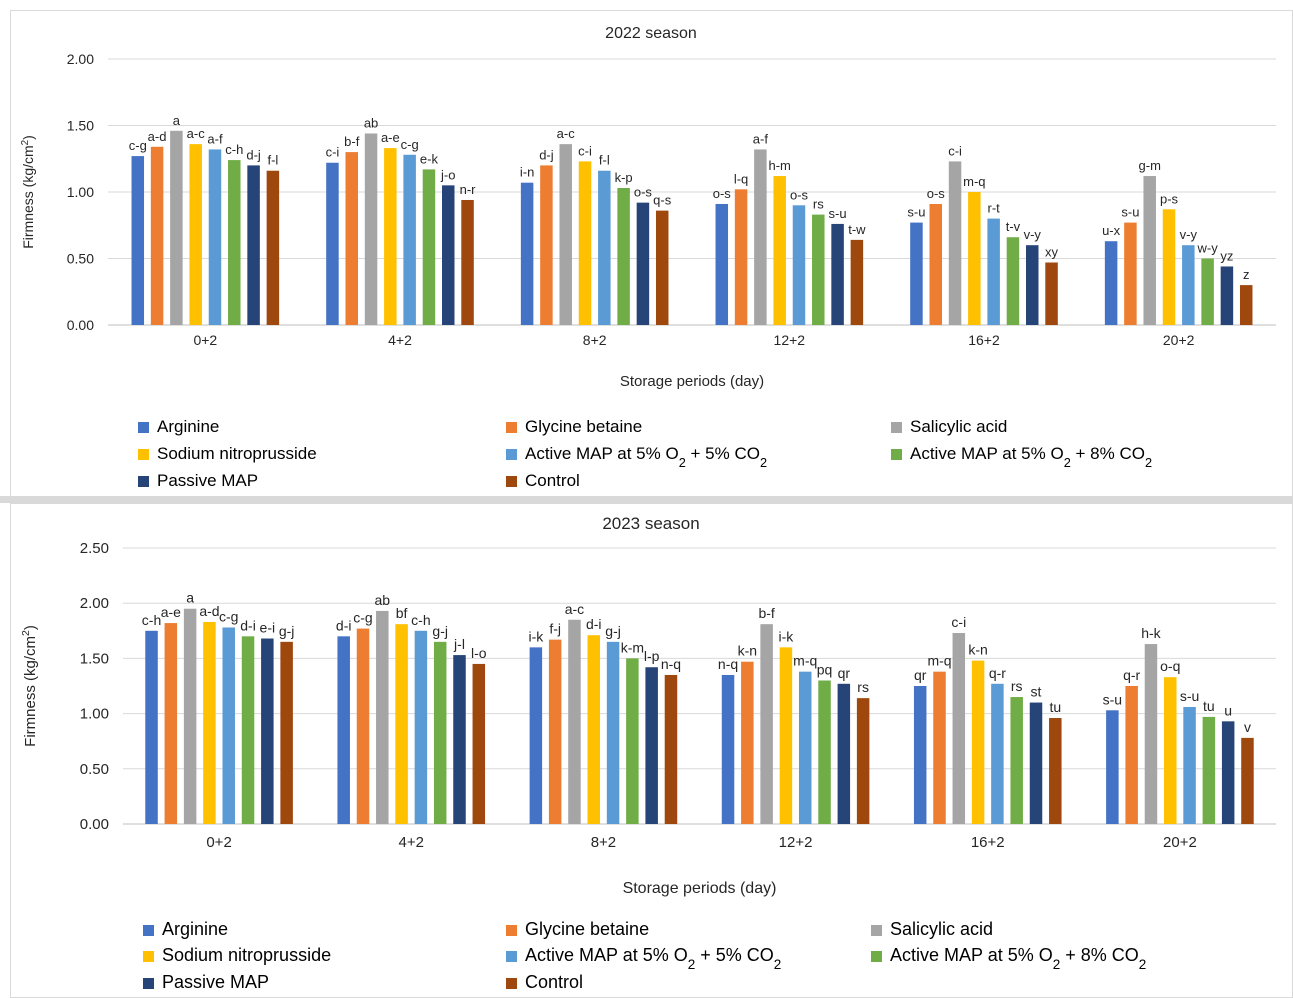 This screenshot has width=1293, height=998. I want to click on data-label: s-u, so click(1189, 696).